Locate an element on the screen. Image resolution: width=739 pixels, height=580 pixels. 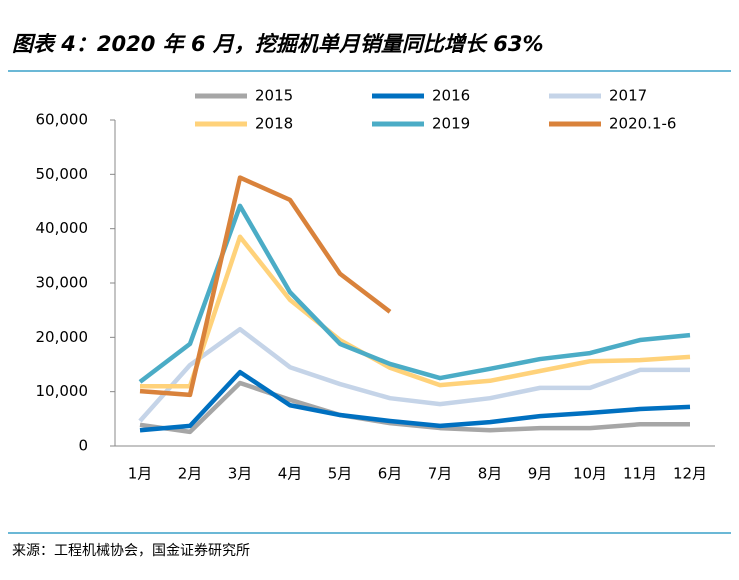
y-tick-label: 40,000 is located at coordinates (62, 228).